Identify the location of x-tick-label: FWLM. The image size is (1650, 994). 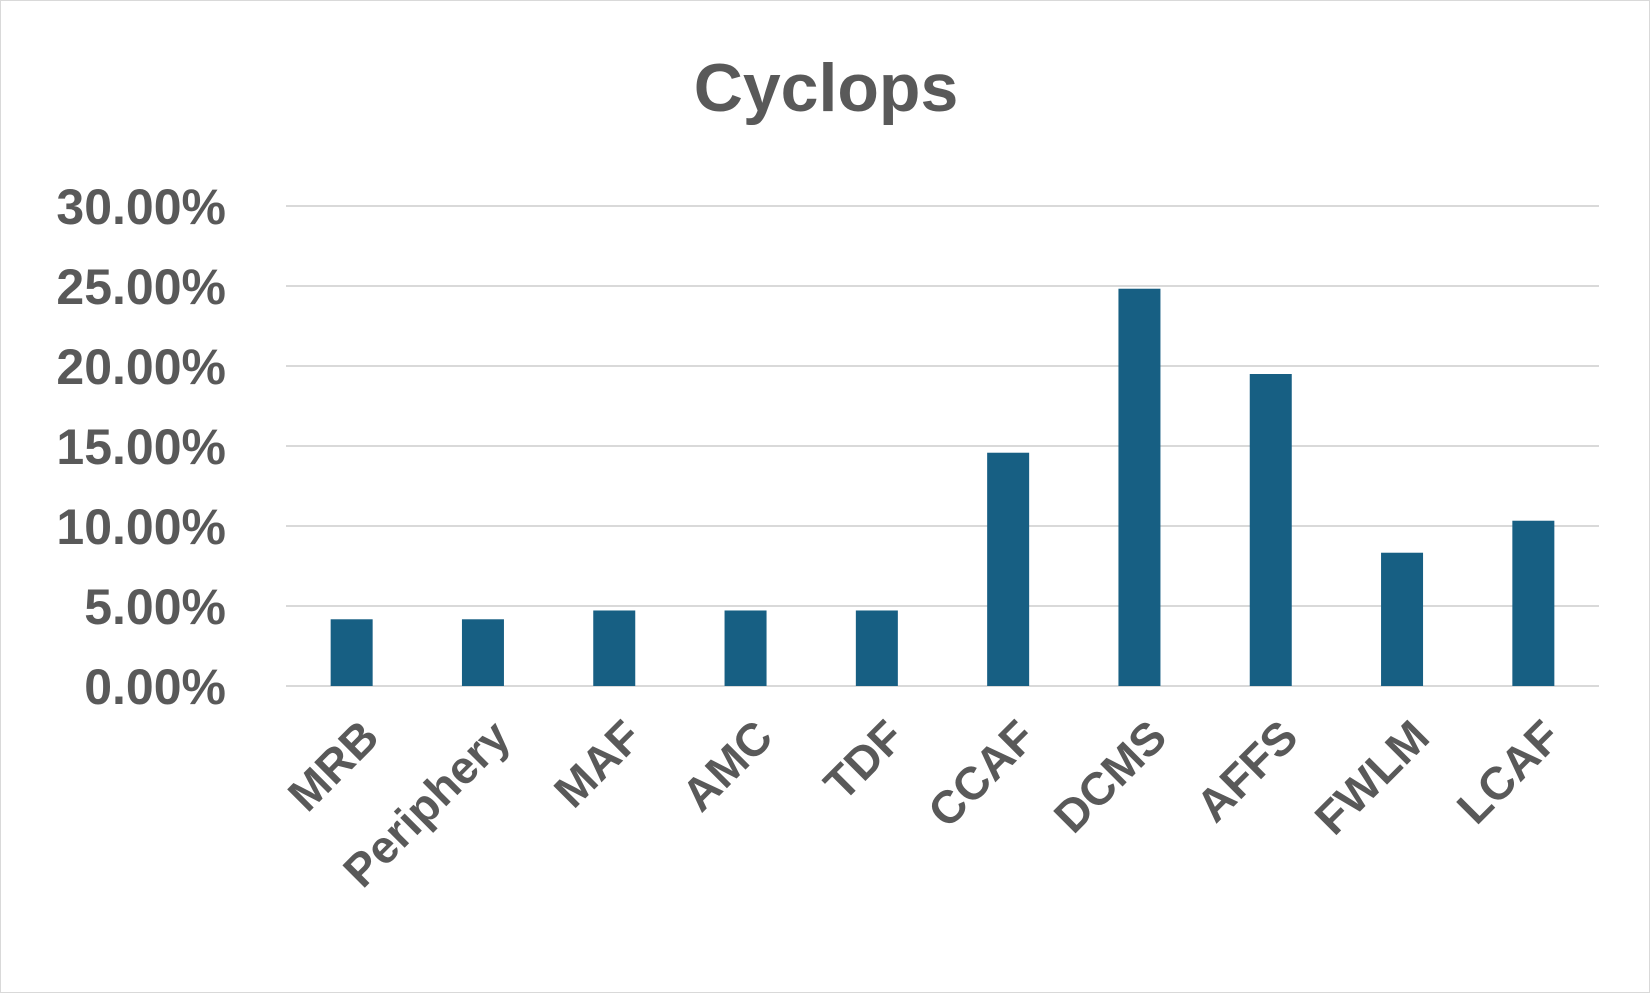
(1372, 777).